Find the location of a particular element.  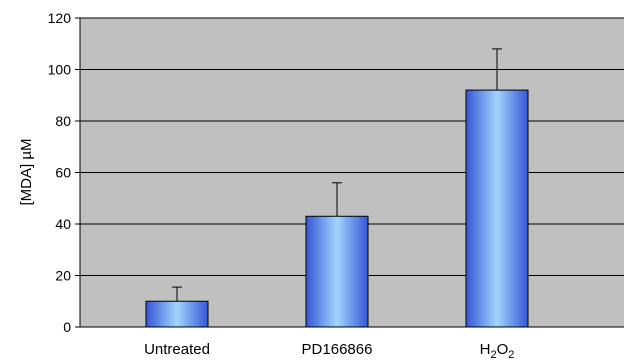

y-tick-label: 120 is located at coordinates (60, 18).